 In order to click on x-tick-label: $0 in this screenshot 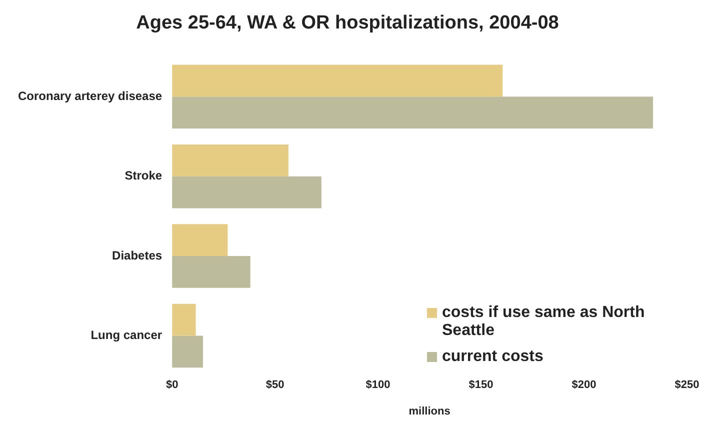, I will do `click(172, 385)`.